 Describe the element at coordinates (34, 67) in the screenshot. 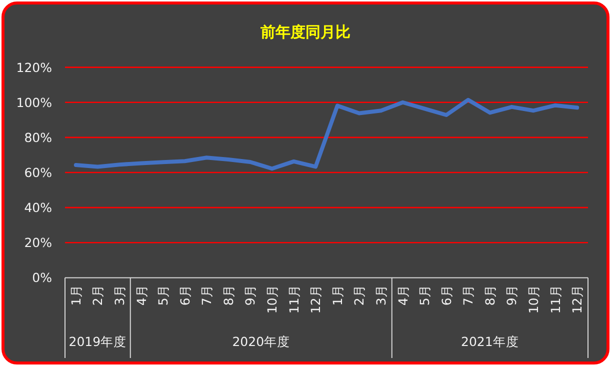

I see `y-tick-label: 120%` at that location.